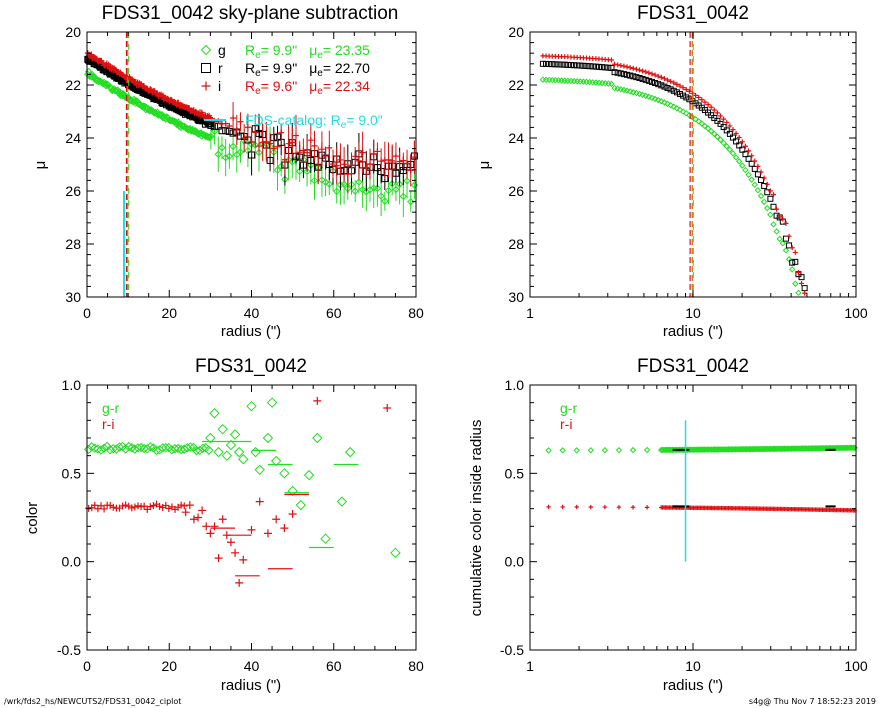  What do you see at coordinates (516, 244) in the screenshot?
I see `p2-ytick-label: 28` at bounding box center [516, 244].